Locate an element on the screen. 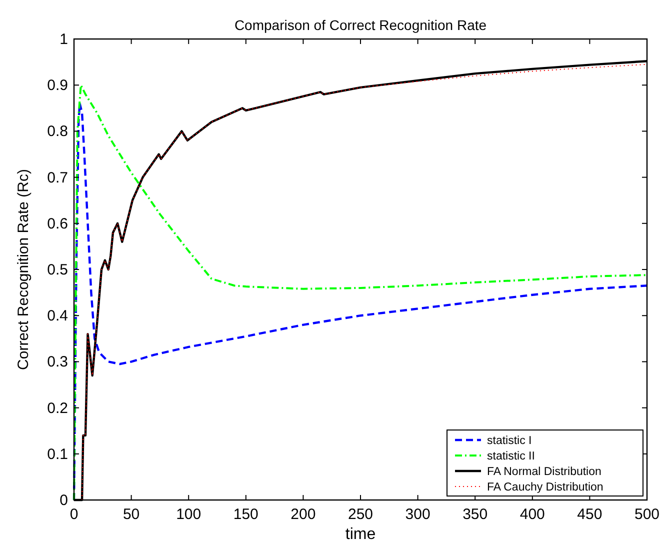  x-tick-label: 400 is located at coordinates (532, 514).